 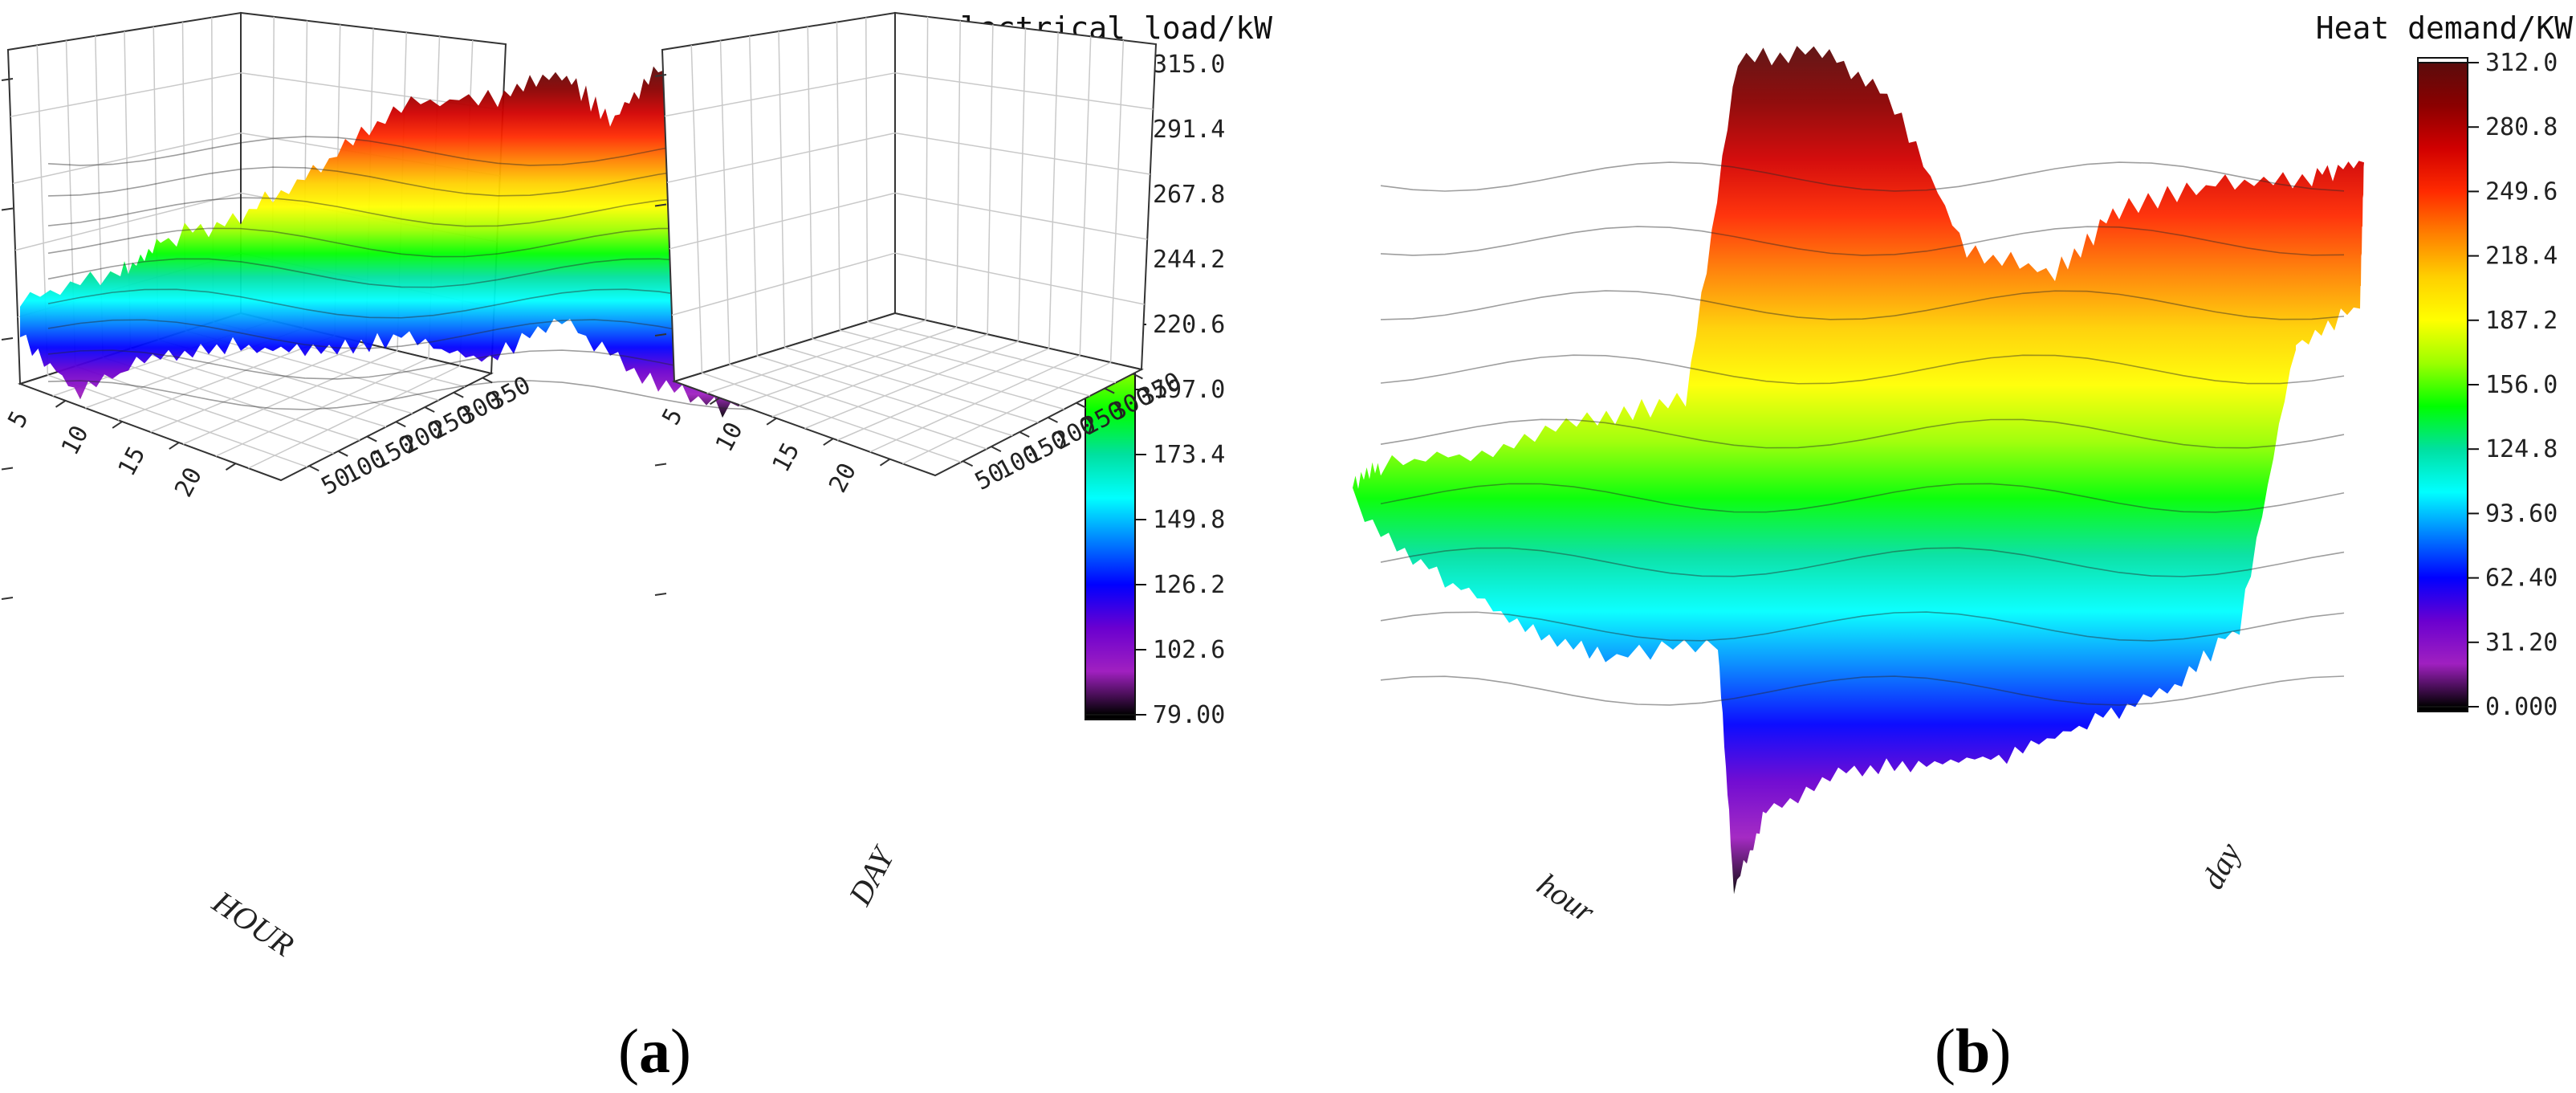 What do you see at coordinates (654, 1051) in the screenshot?
I see `panel-a-label: (a)` at bounding box center [654, 1051].